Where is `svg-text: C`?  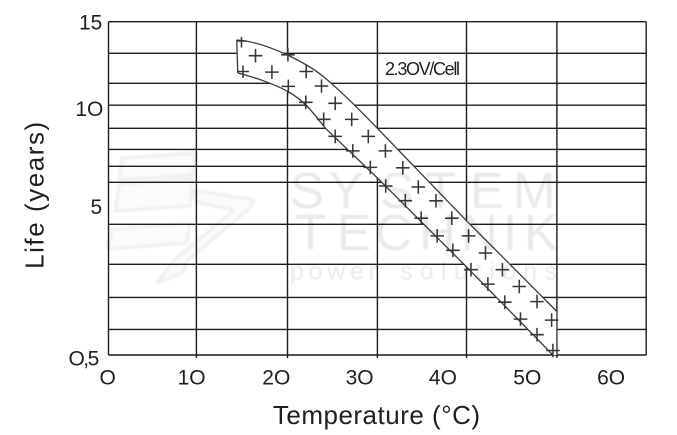 svg-text: C is located at coordinates (393, 232).